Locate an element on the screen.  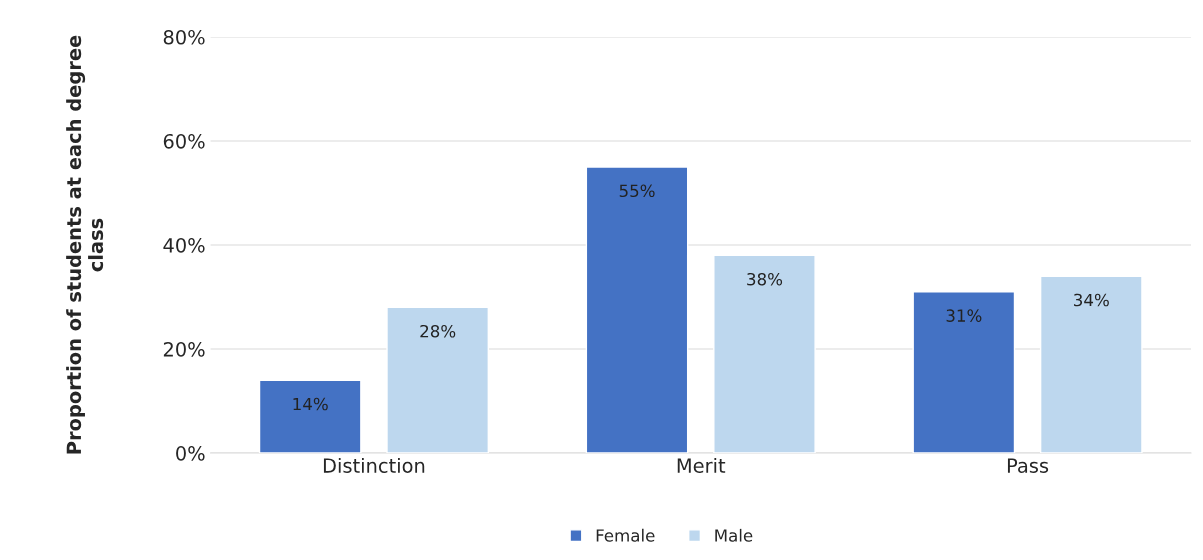
data-label: 31% is located at coordinates (964, 315).